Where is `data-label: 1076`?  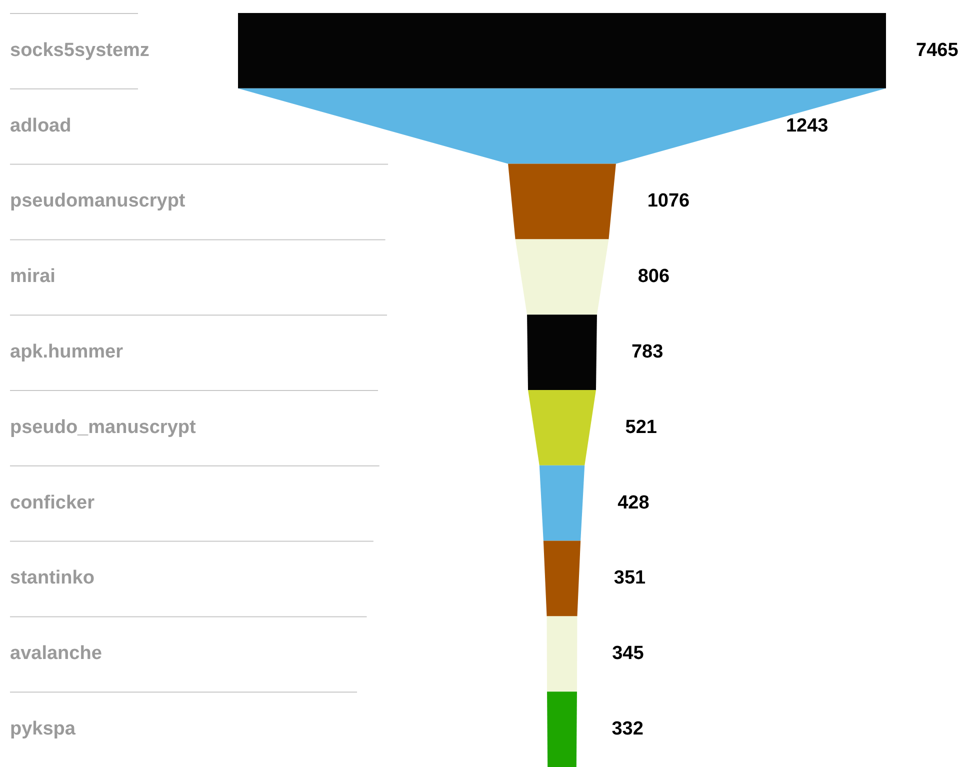 data-label: 1076 is located at coordinates (668, 201).